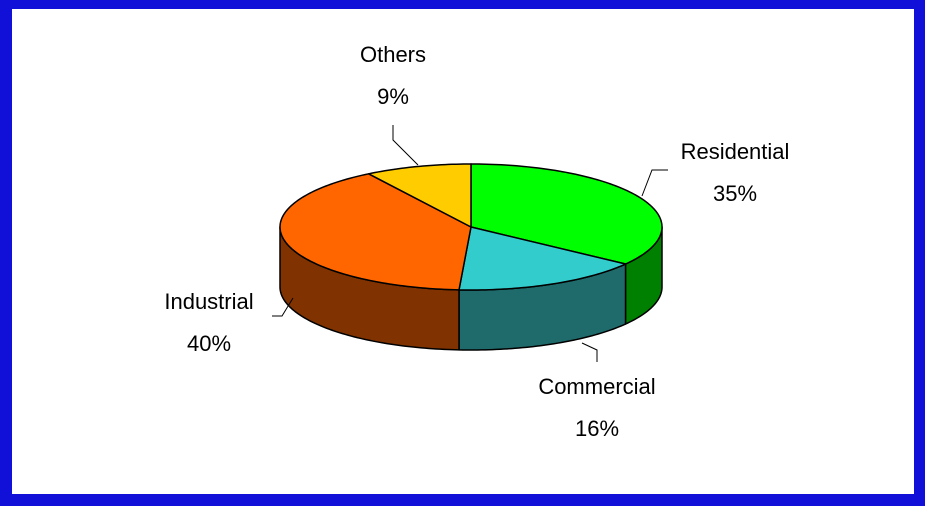 This screenshot has width=925, height=506. What do you see at coordinates (735, 193) in the screenshot?
I see `slice-value-label: 35%` at bounding box center [735, 193].